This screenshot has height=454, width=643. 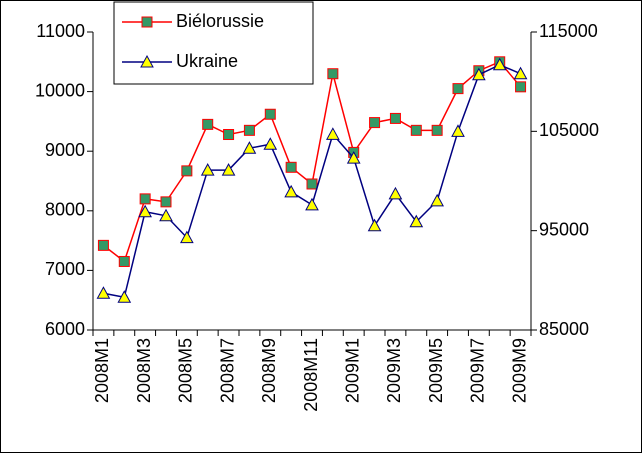 What do you see at coordinates (436, 370) in the screenshot?
I see `x-tick-label: 2009M5` at bounding box center [436, 370].